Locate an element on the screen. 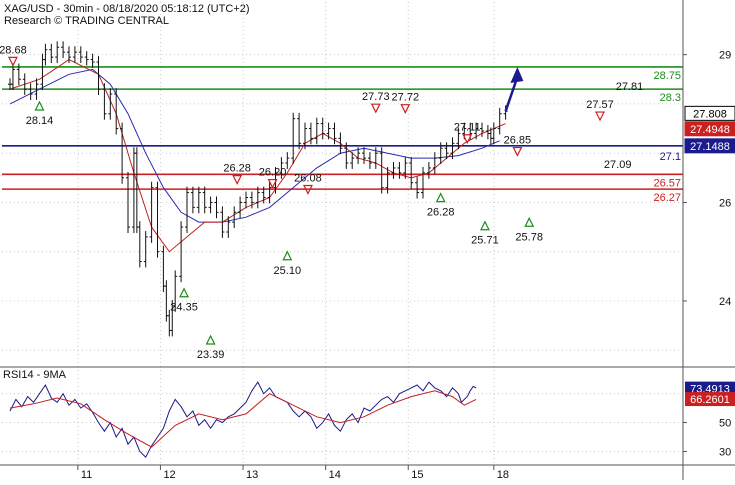 This screenshot has height=485, width=735. y-tick-label: 26 is located at coordinates (725, 203).